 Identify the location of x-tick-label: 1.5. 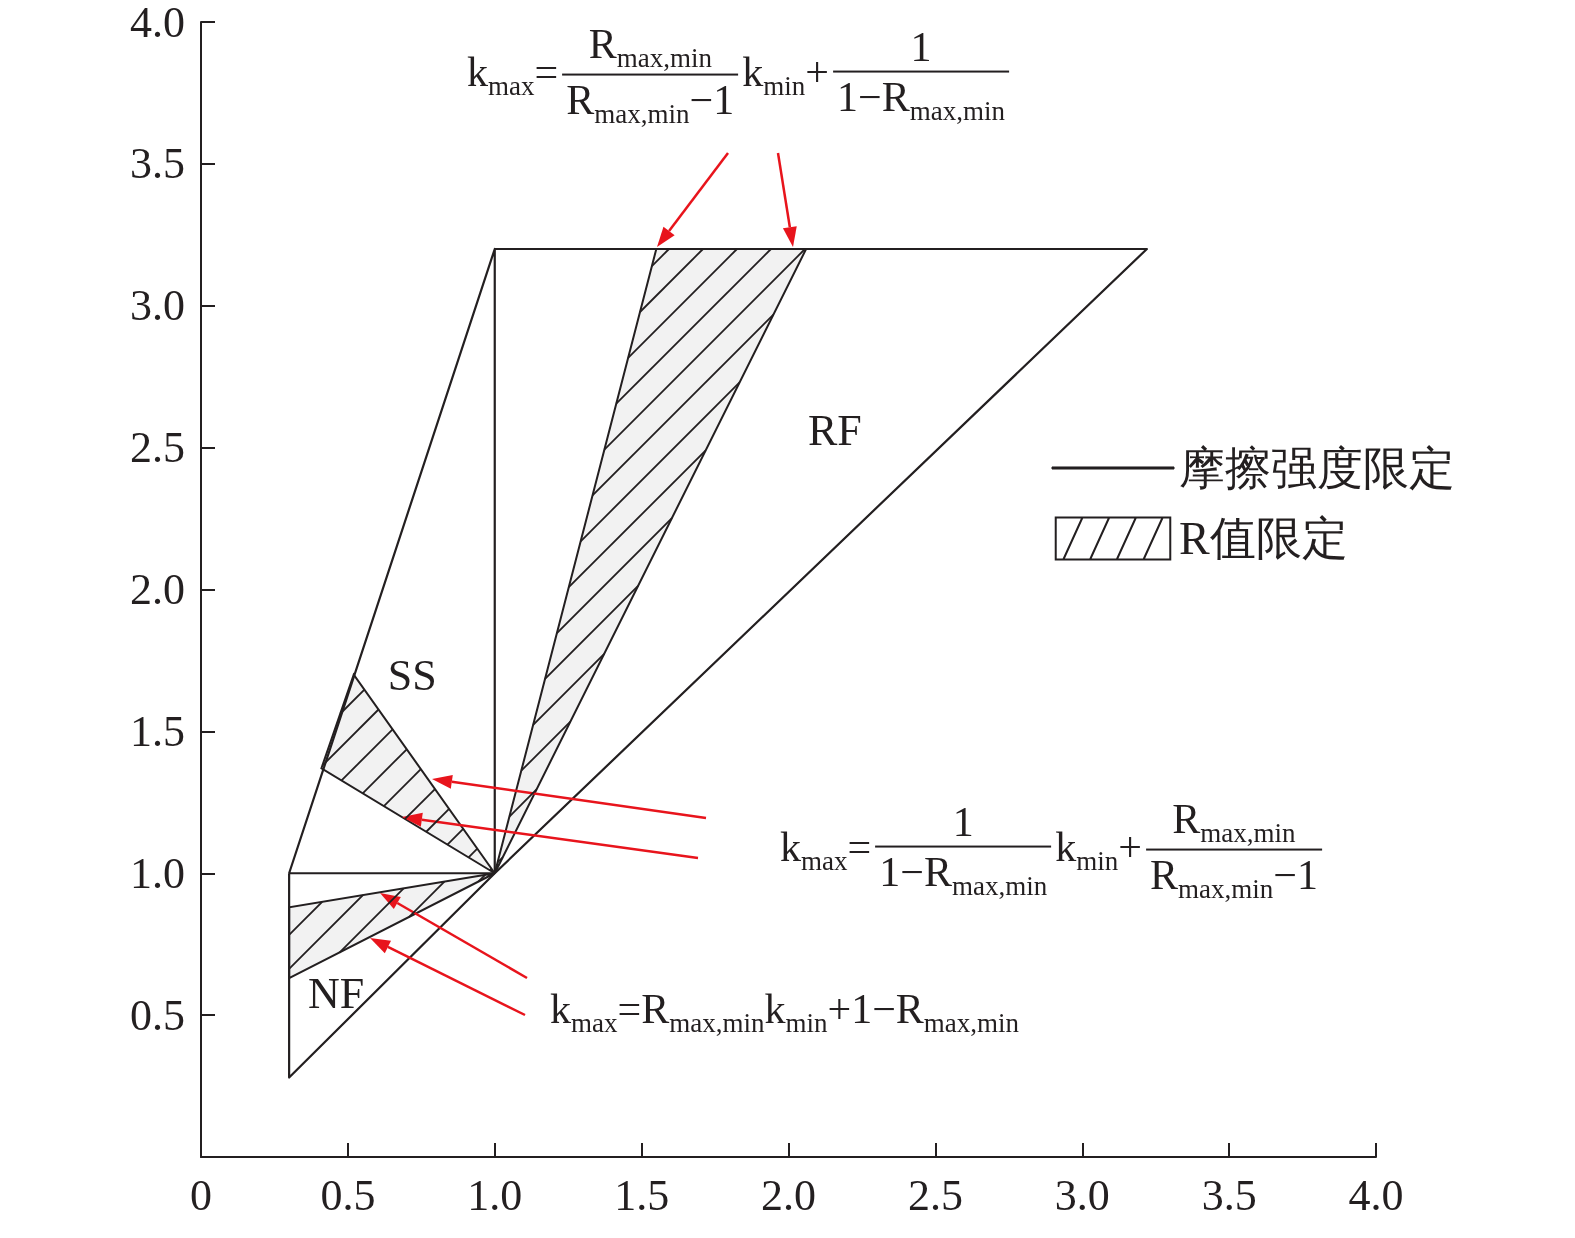
(642, 1195).